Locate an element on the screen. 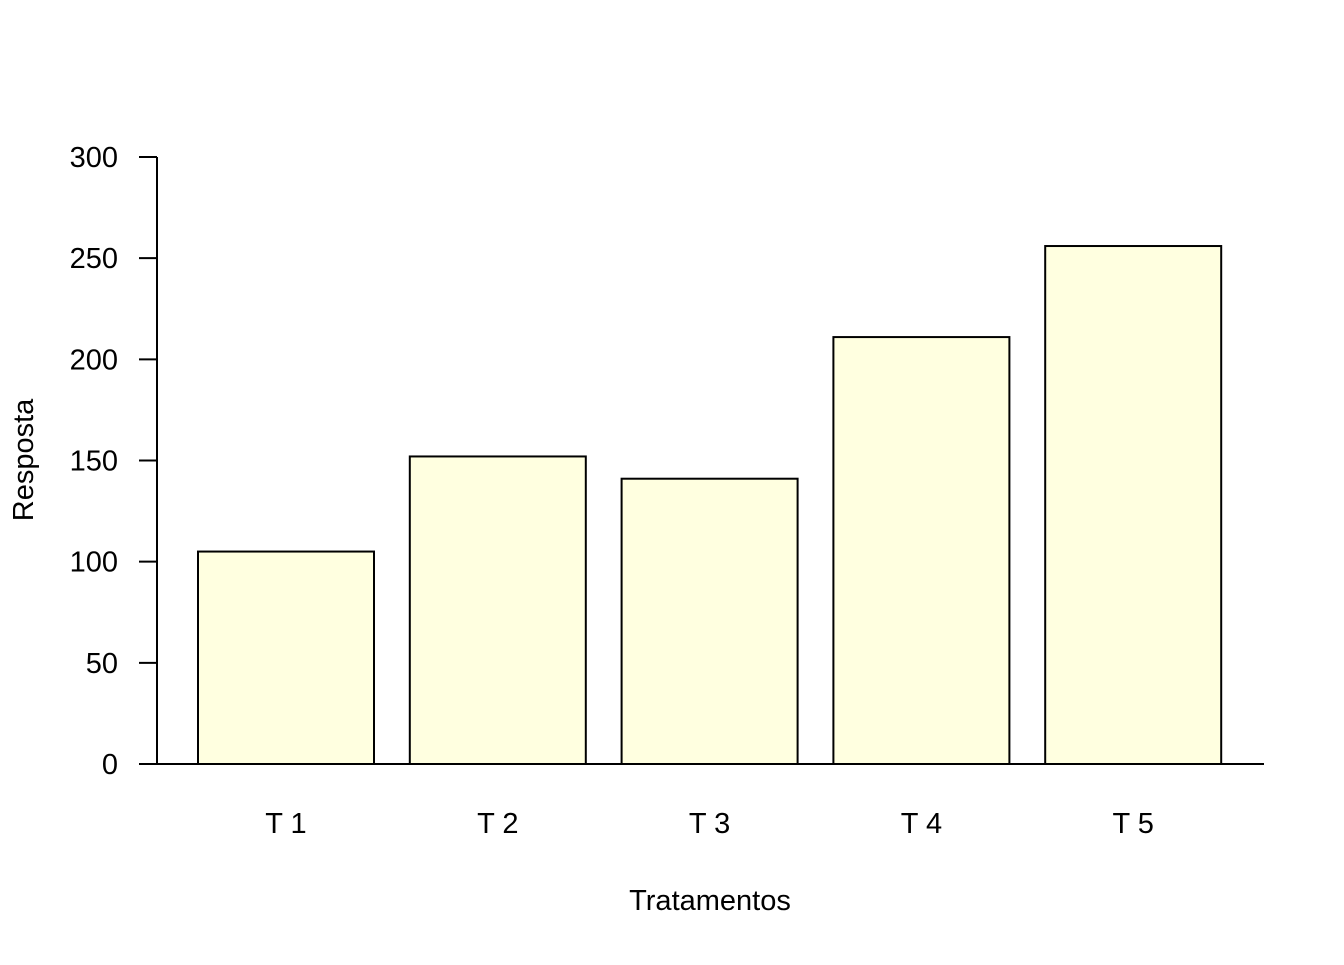 Image resolution: width=1344 pixels, height=965 pixels. y-tick-label: 300 is located at coordinates (94, 158).